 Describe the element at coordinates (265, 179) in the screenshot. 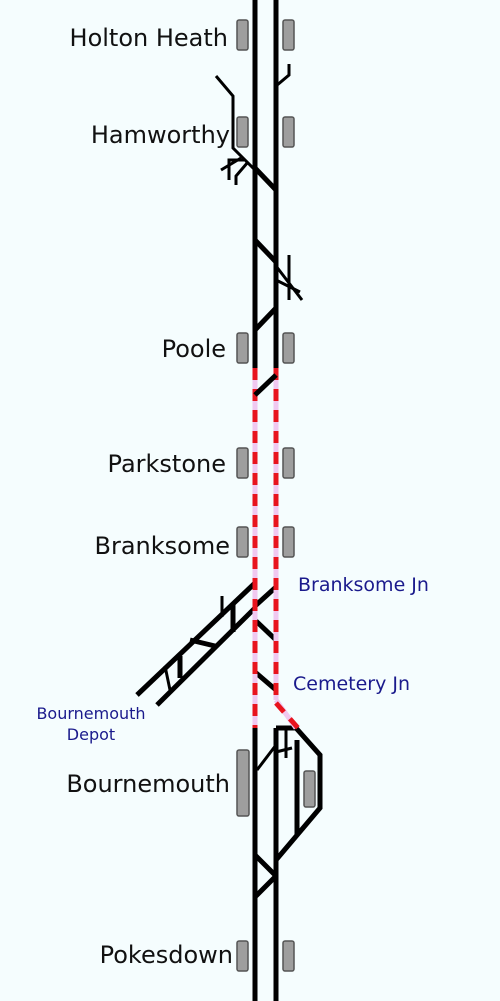

I see `crossover-hamworthy` at that location.